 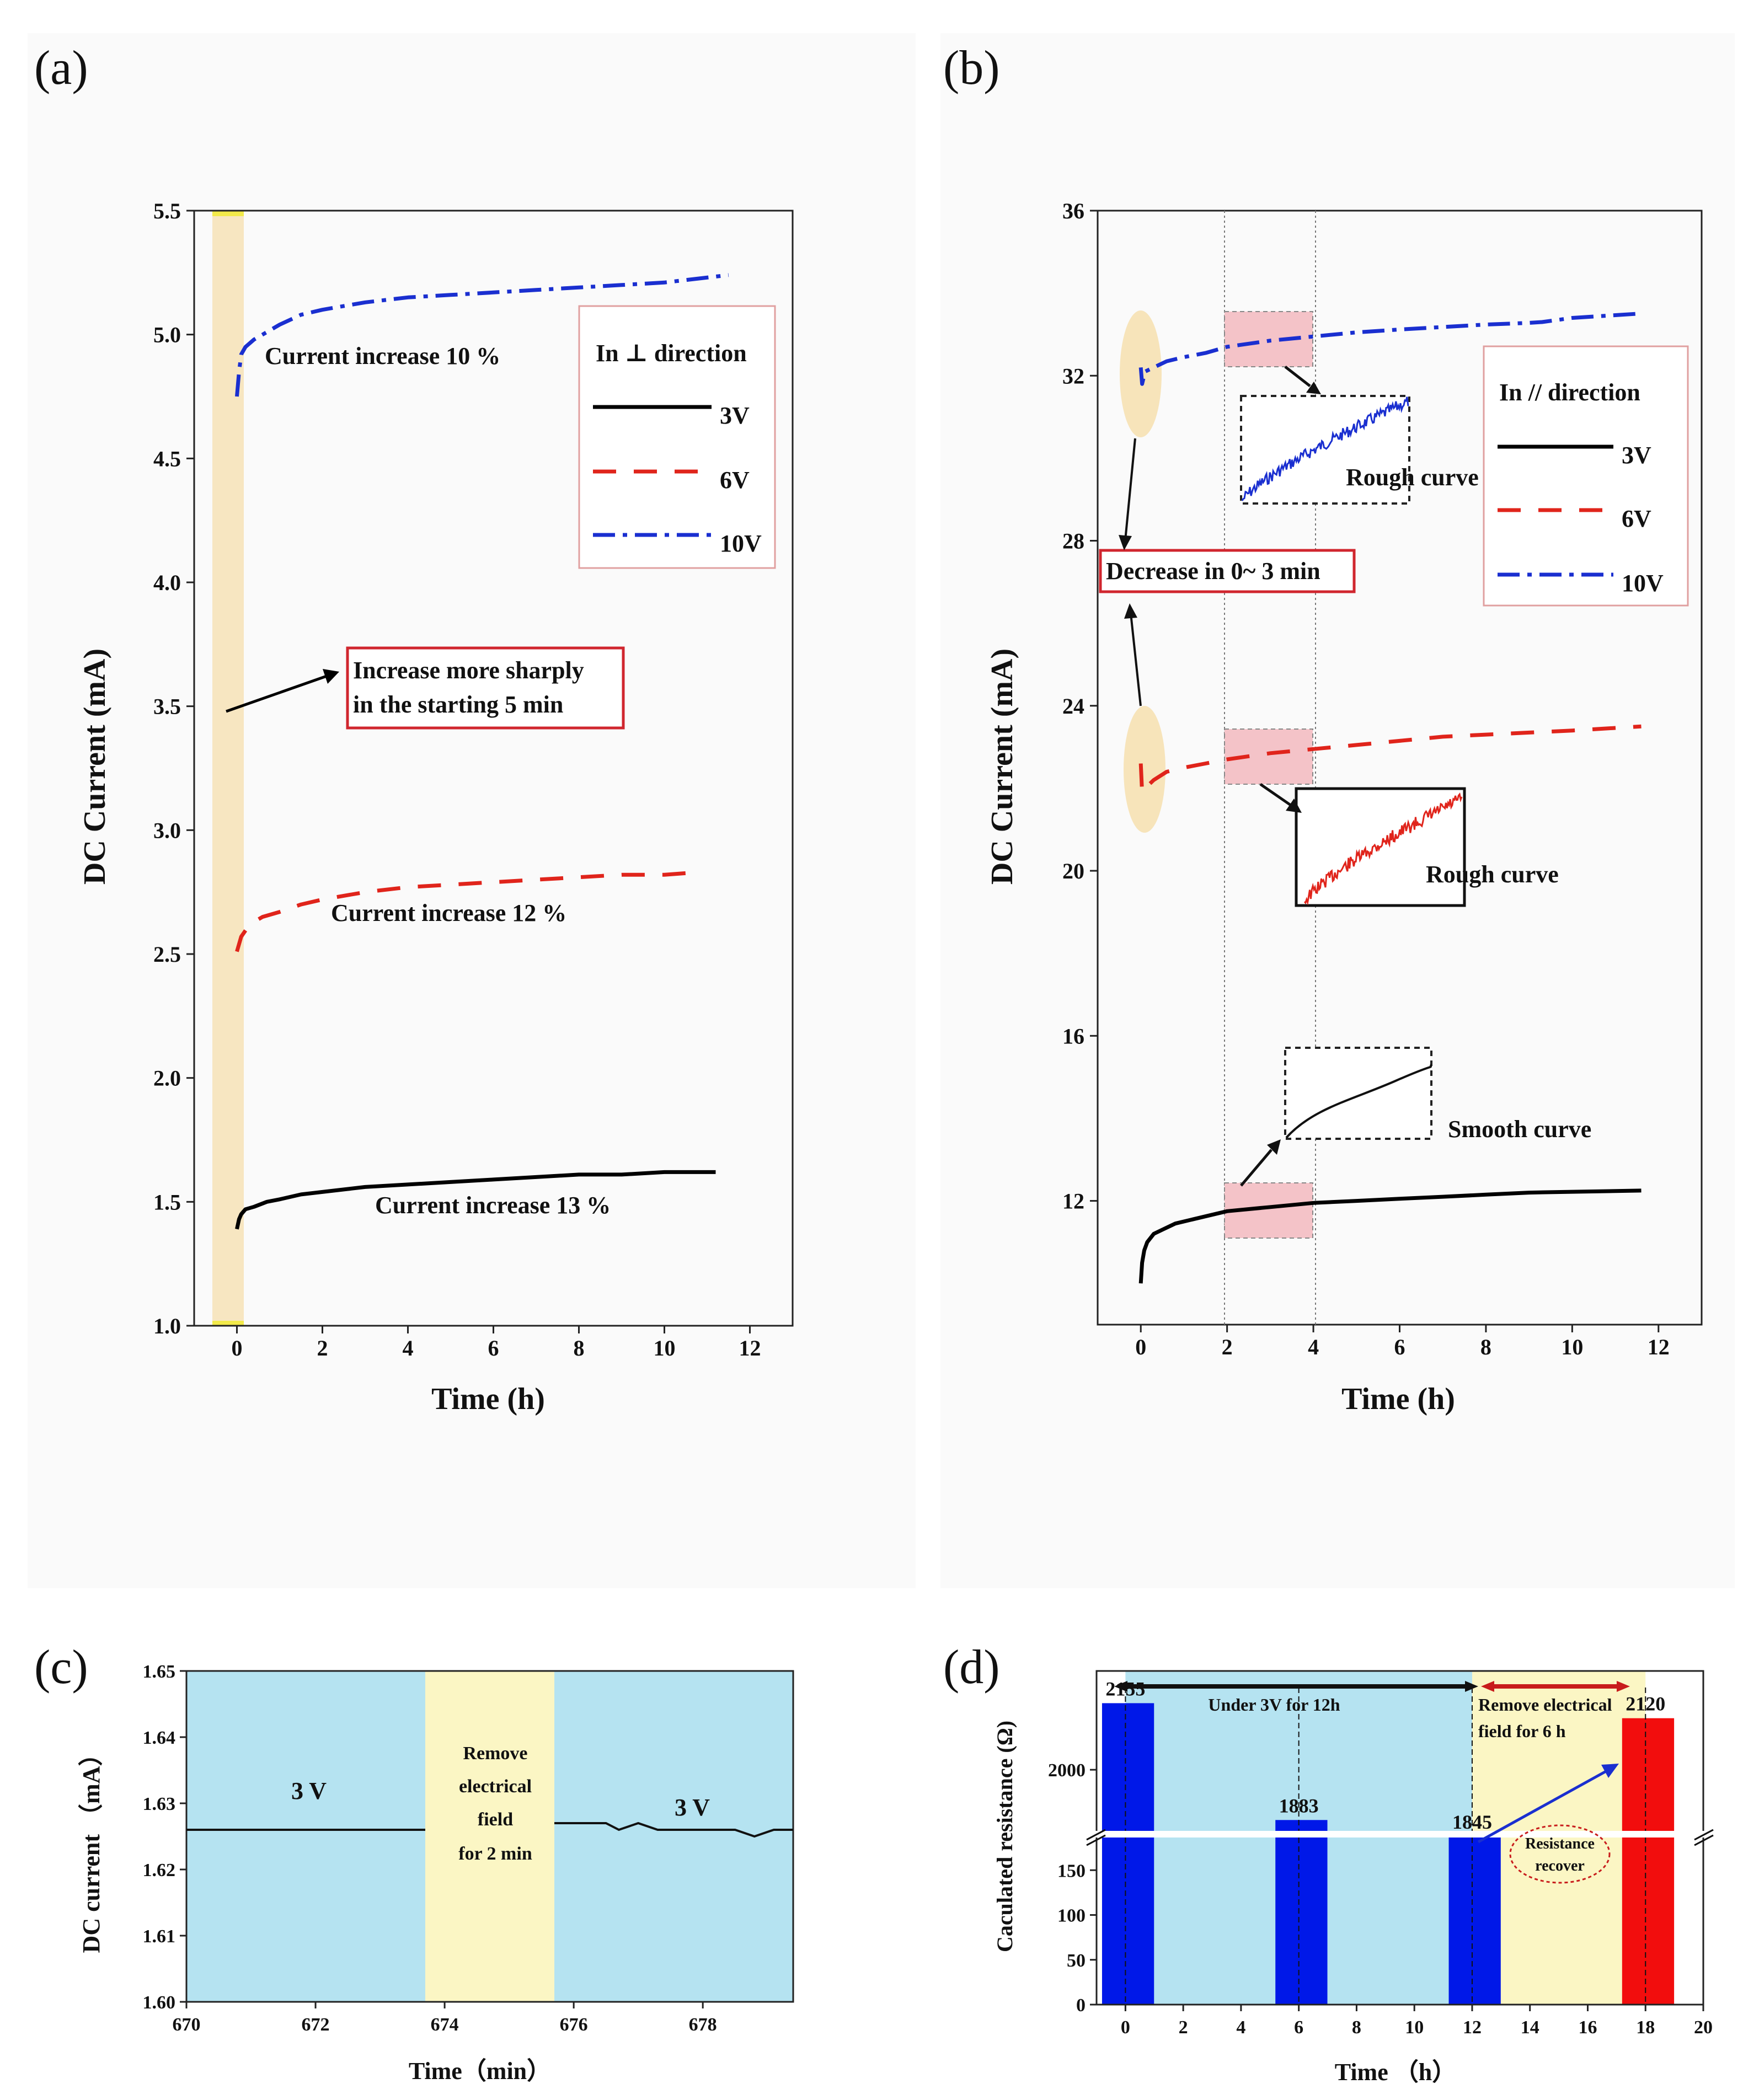 I want to click on c-annotation-3v-right: 3 V, so click(x=693, y=1807).